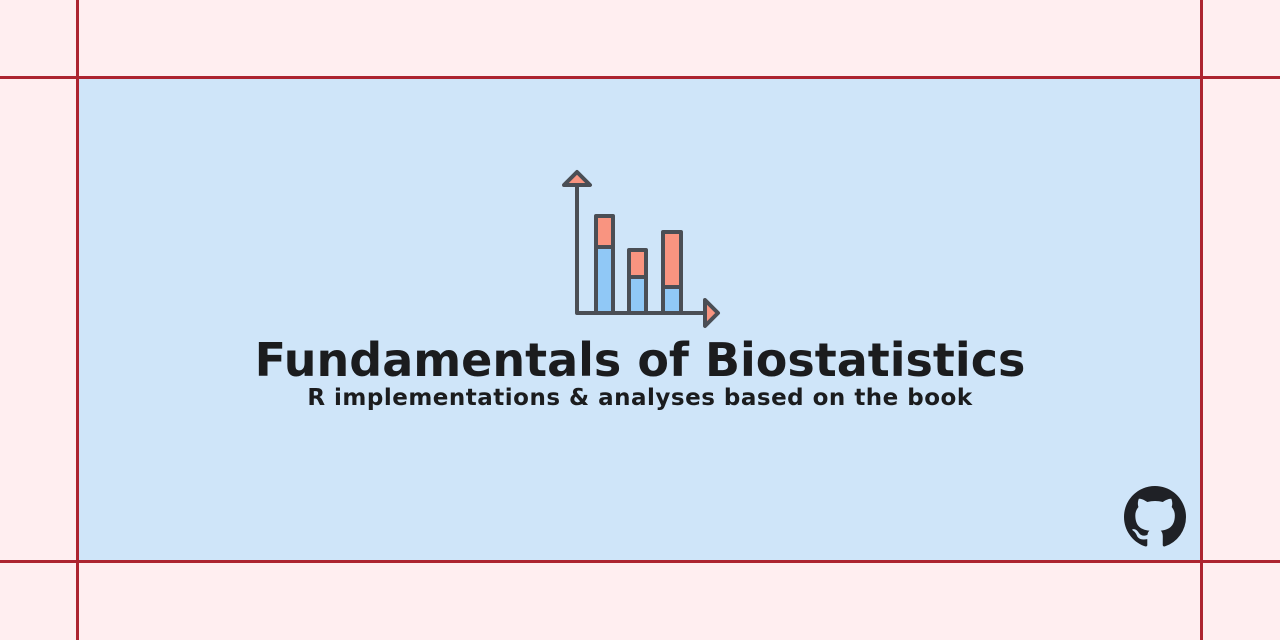 This screenshot has height=640, width=1280. I want to click on guide-line-bottom, so click(640, 561).